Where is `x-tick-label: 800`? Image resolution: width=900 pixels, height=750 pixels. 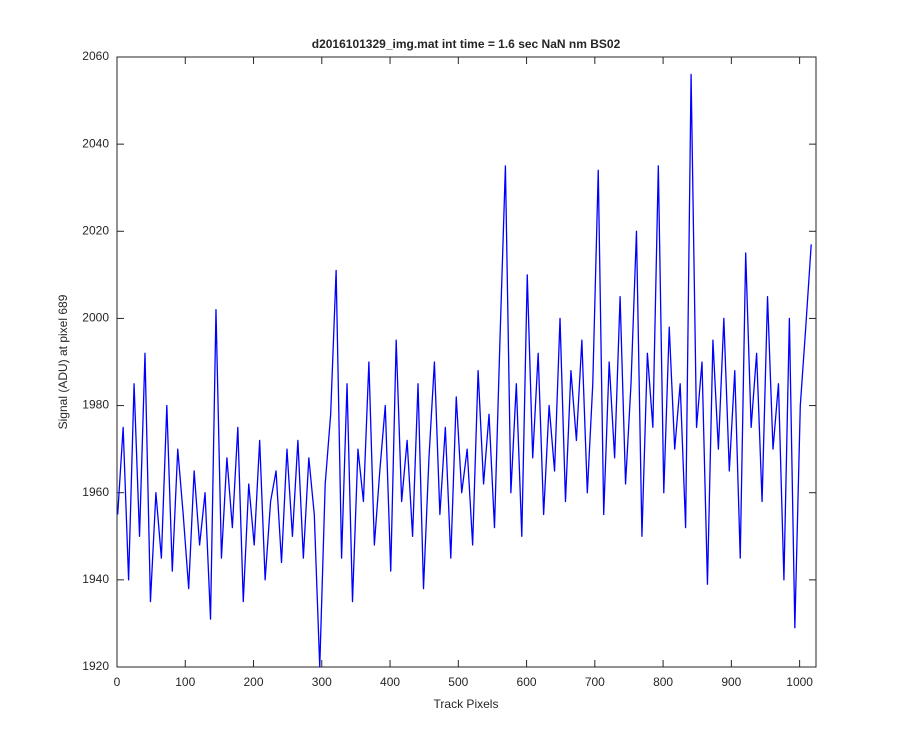 x-tick-label: 800 is located at coordinates (663, 682).